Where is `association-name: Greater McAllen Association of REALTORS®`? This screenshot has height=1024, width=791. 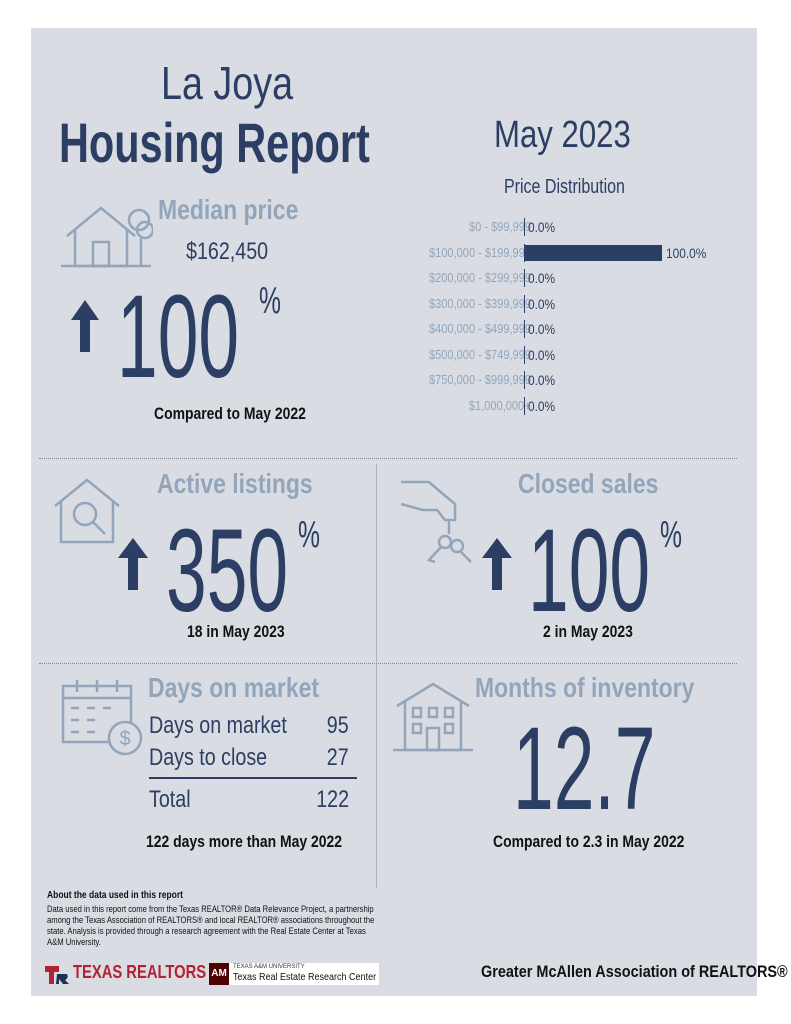
association-name: Greater McAllen Association of REALTORS® is located at coordinates (634, 971).